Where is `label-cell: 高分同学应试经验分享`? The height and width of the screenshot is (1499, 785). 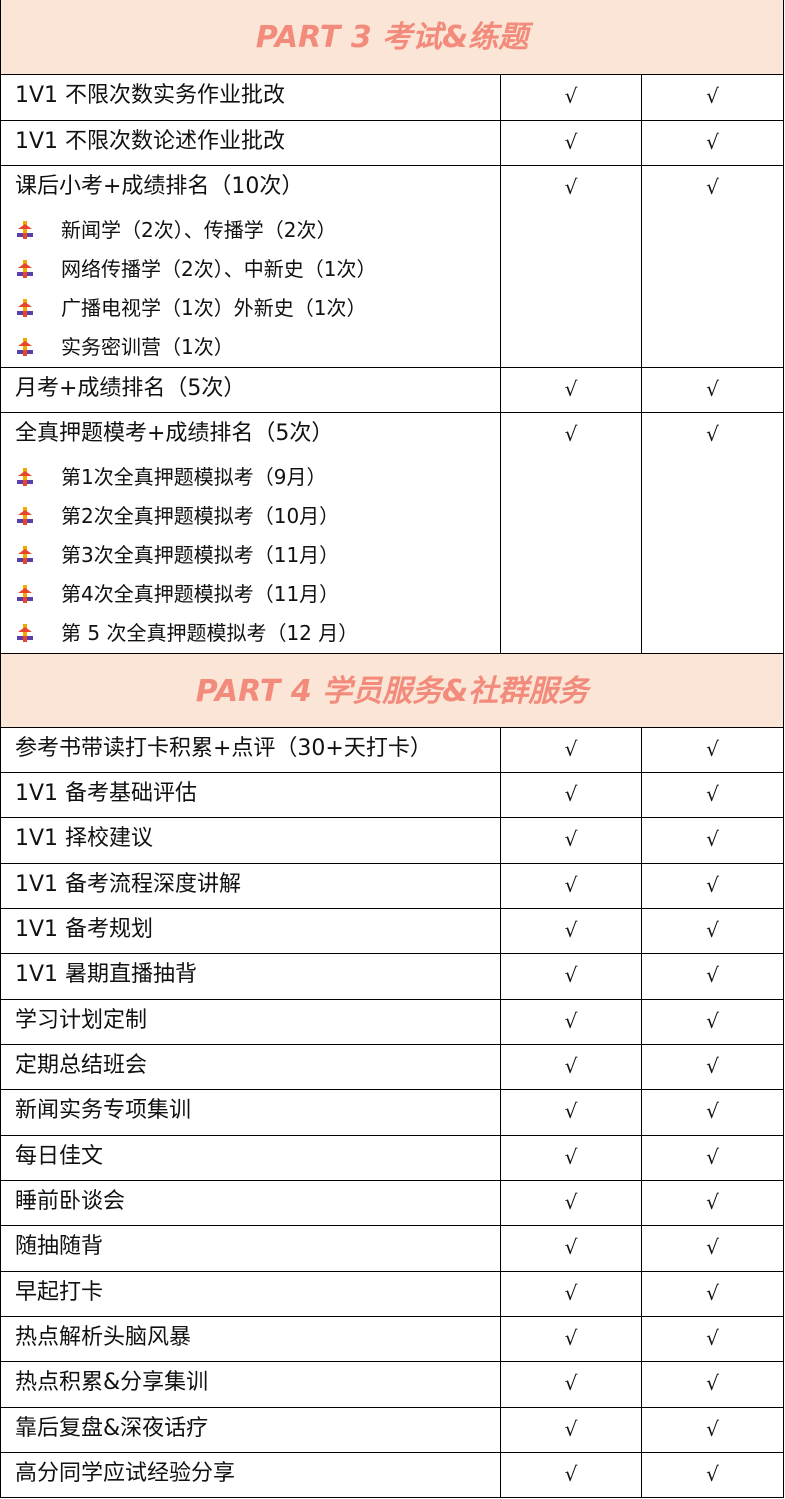 label-cell: 高分同学应试经验分享 is located at coordinates (251, 1475).